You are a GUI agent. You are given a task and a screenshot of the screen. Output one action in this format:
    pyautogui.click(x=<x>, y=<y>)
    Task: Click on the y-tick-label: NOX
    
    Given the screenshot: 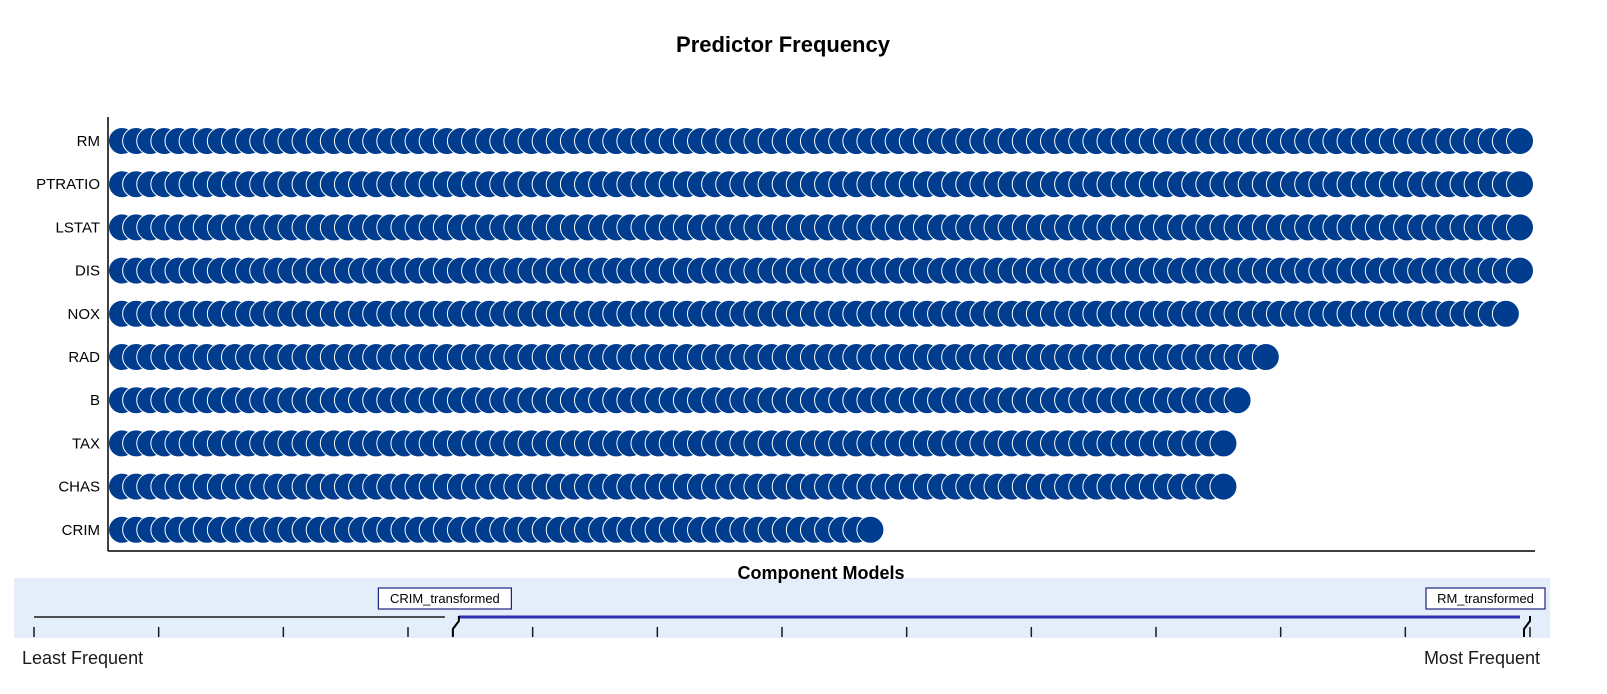 What is the action you would take?
    pyautogui.click(x=83, y=314)
    